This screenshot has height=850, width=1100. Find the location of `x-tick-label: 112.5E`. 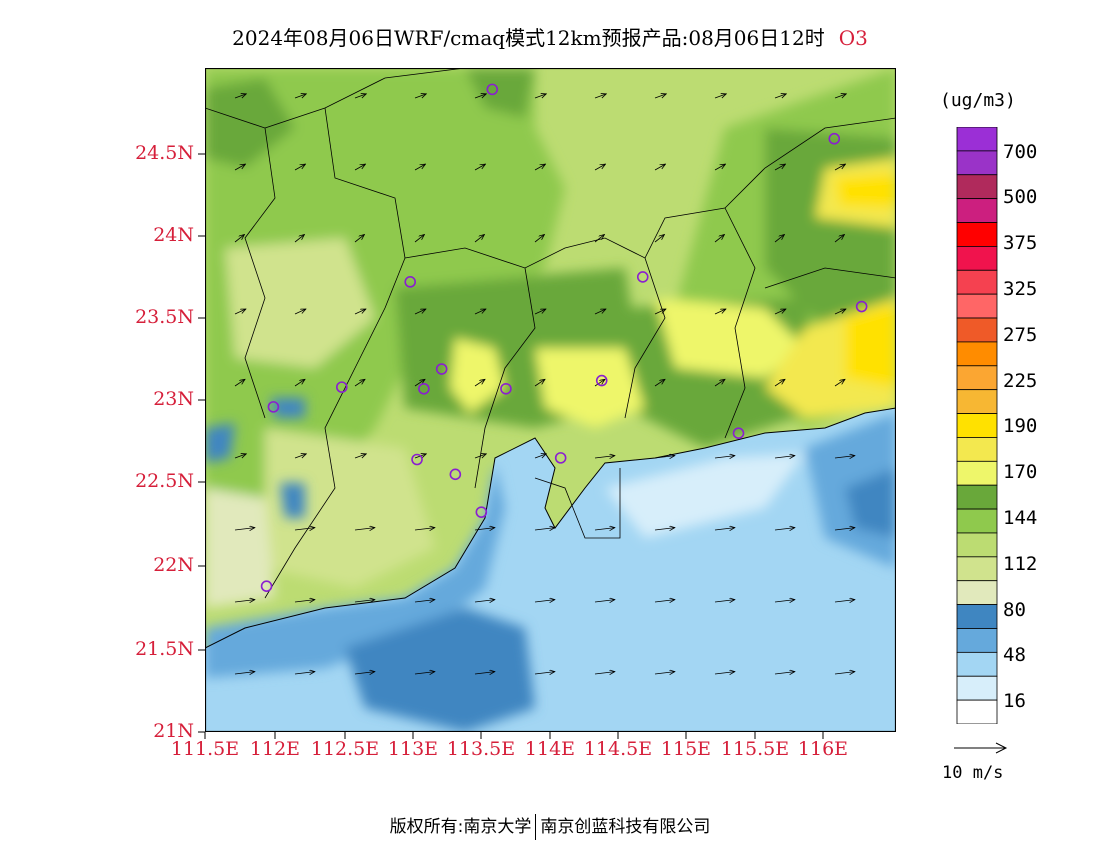

x-tick-label: 112.5E is located at coordinates (345, 749).